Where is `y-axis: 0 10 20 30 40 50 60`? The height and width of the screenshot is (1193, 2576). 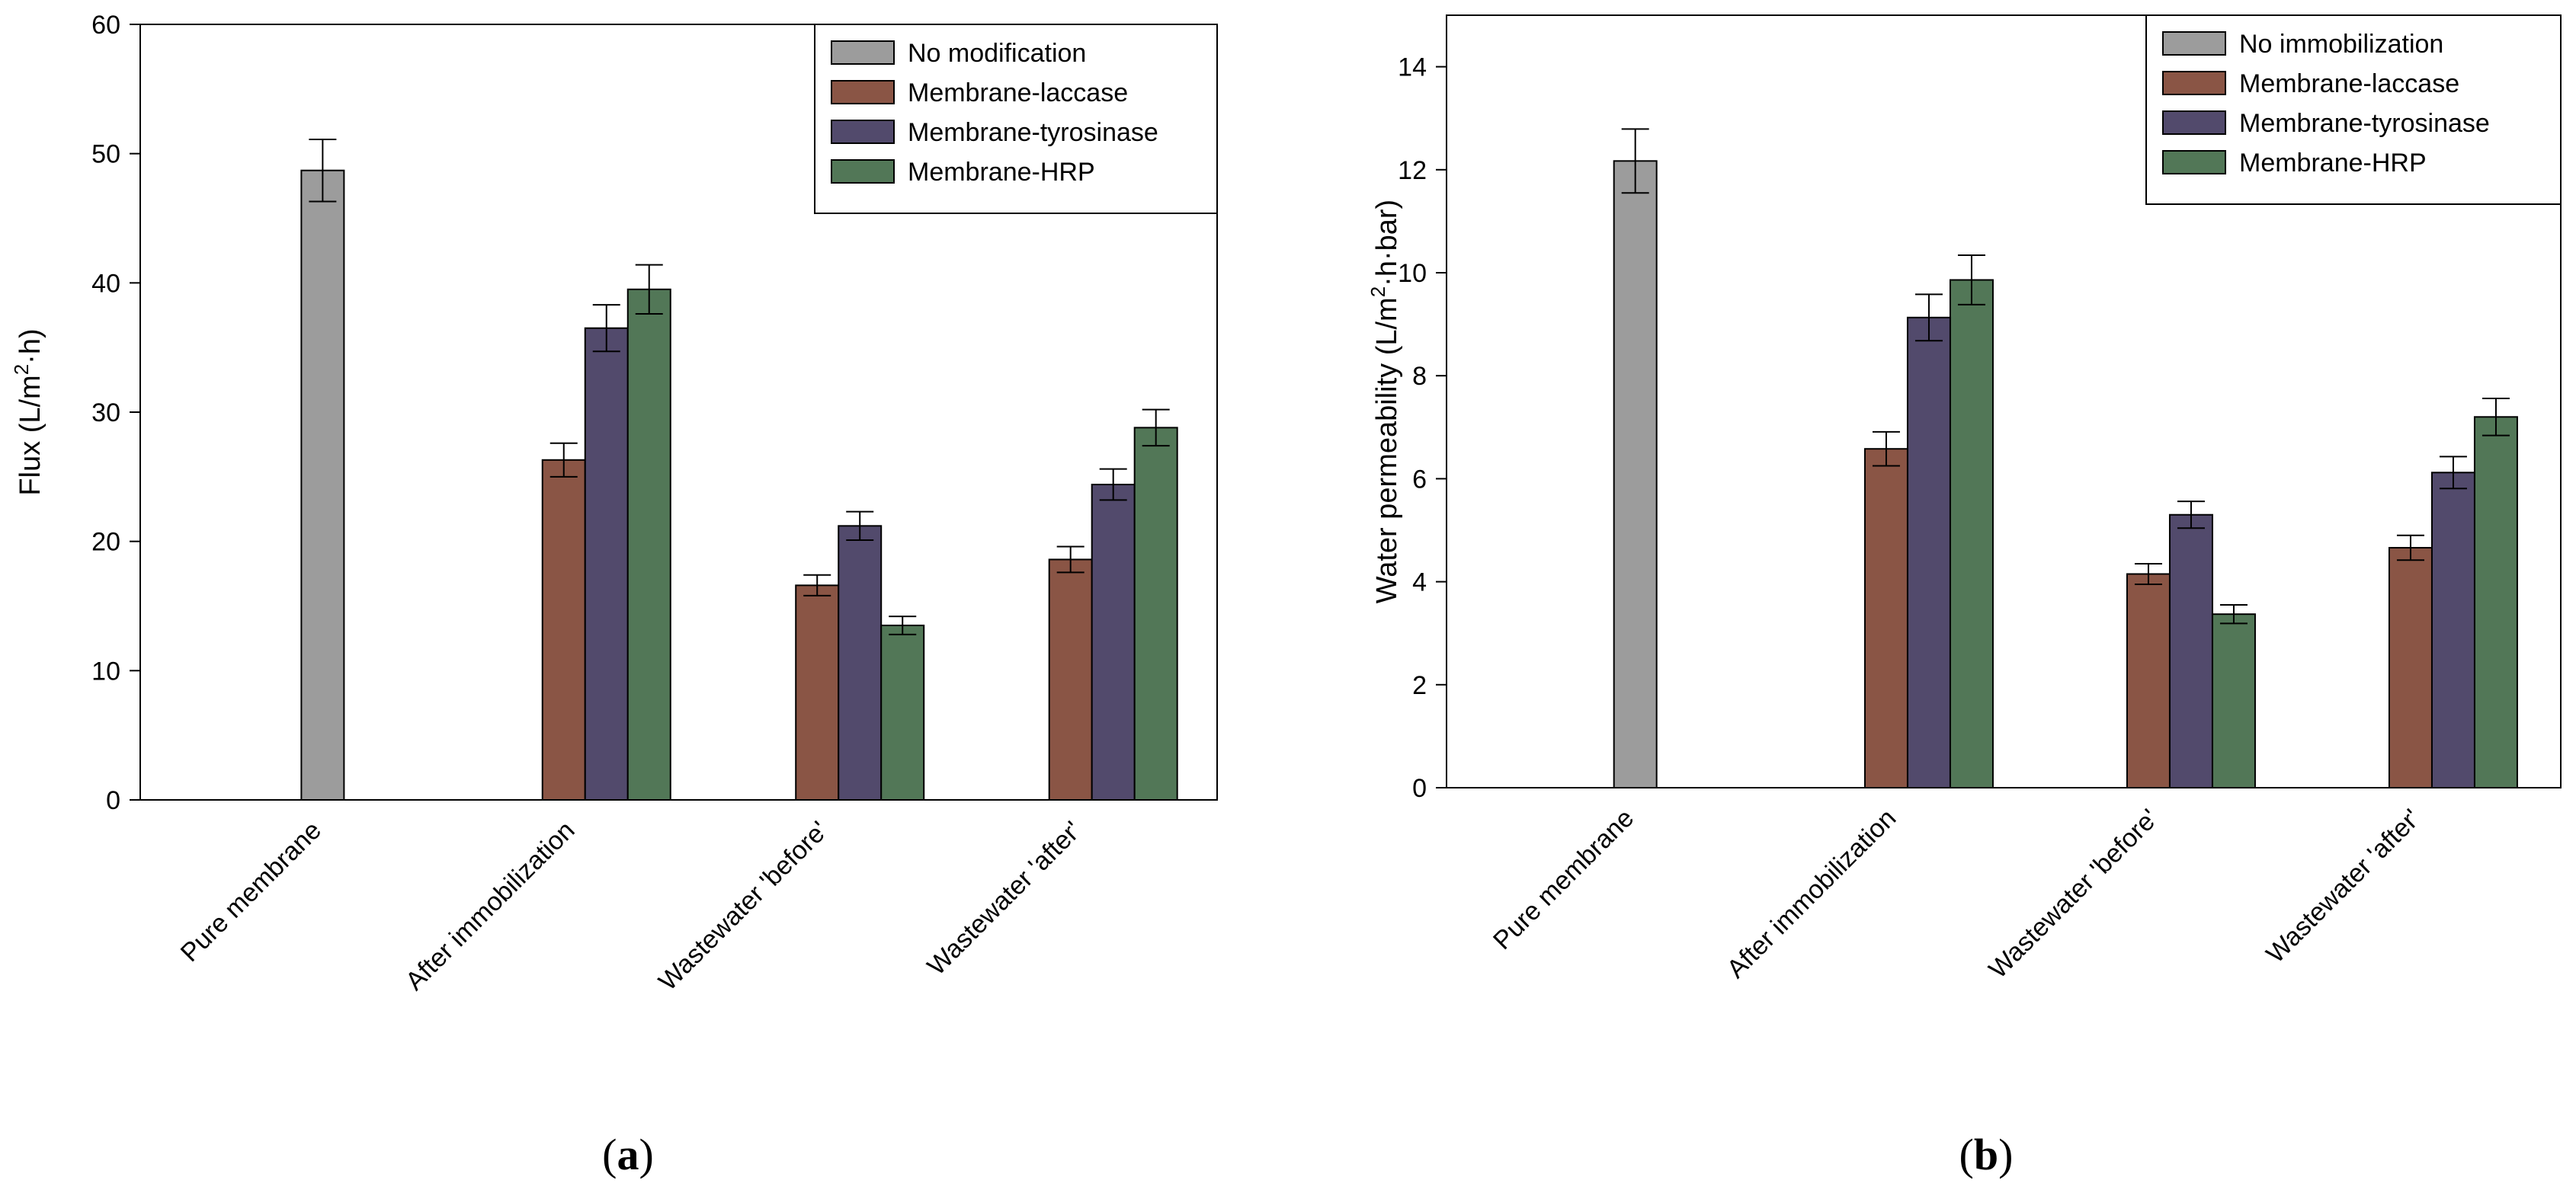 y-axis: 0 10 20 30 40 50 60 is located at coordinates (115, 413).